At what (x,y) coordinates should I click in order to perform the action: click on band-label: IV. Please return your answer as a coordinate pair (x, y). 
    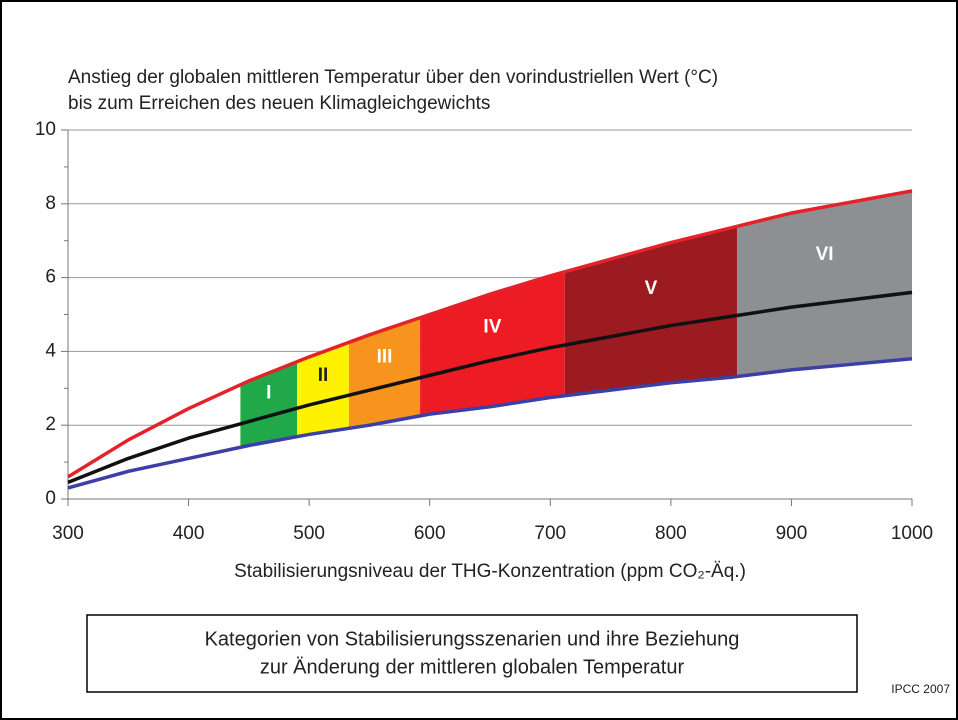
    Looking at the image, I should click on (492, 326).